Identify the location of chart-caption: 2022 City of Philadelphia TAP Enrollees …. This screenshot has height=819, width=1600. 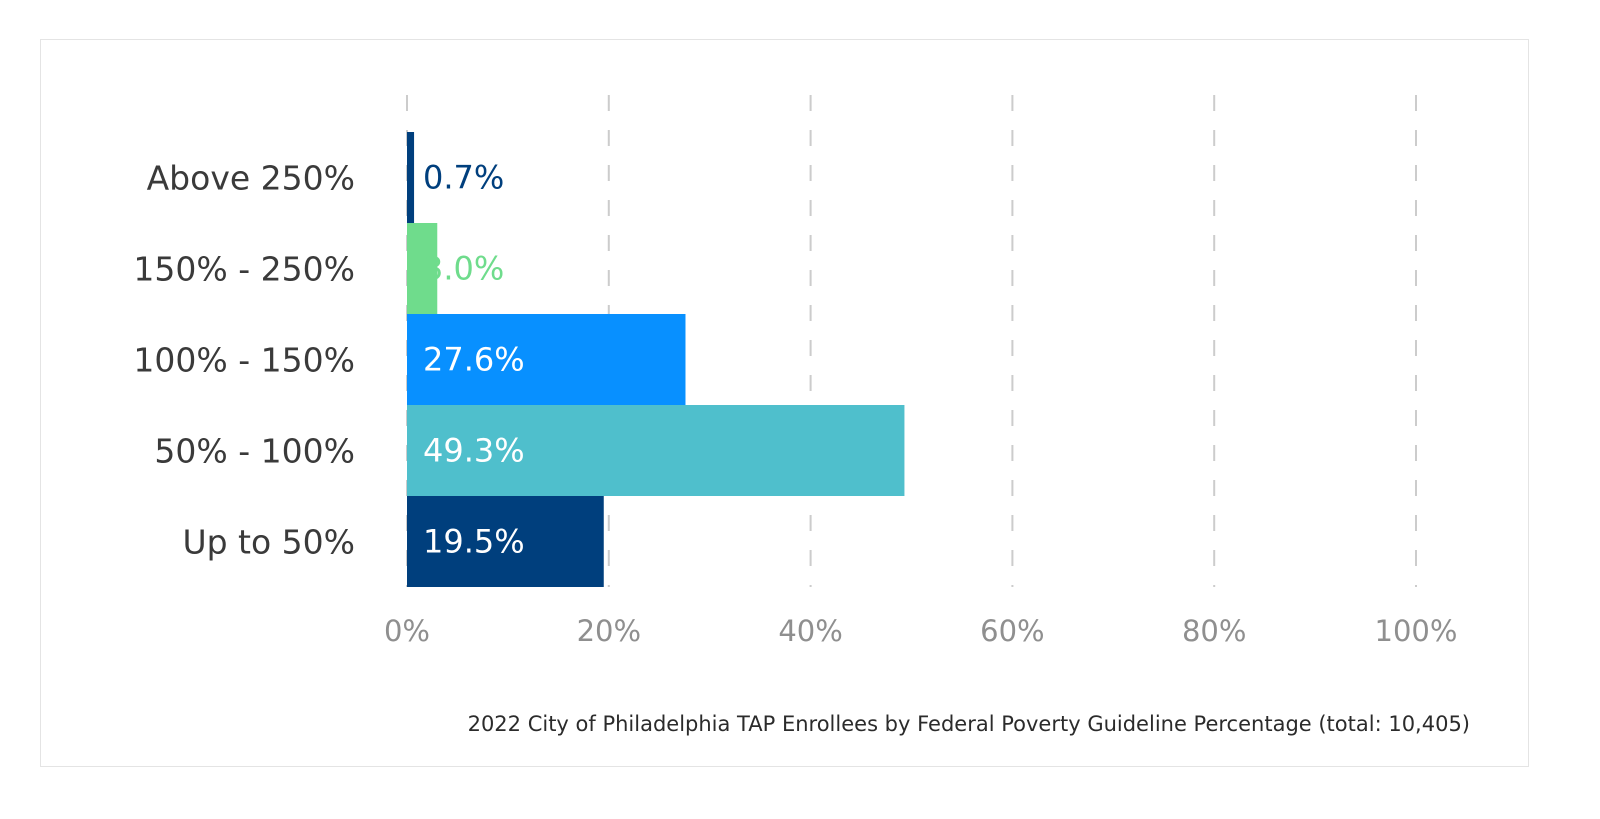
(969, 724).